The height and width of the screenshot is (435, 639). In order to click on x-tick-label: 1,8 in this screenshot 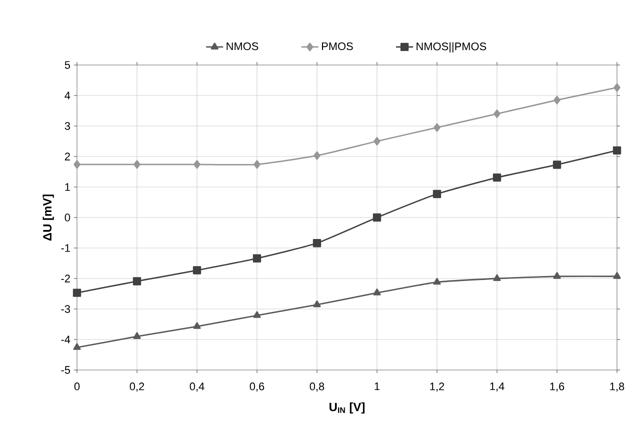, I will do `click(617, 387)`.